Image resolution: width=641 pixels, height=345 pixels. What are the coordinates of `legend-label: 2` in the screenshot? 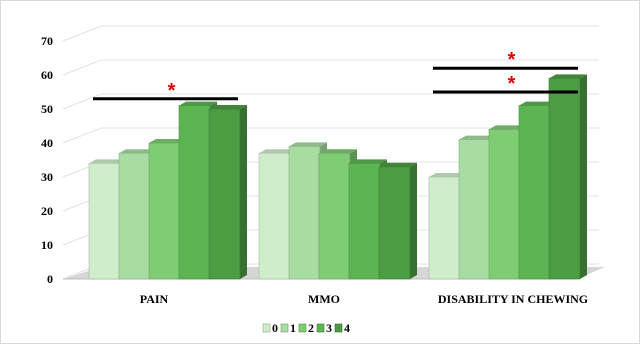 It's located at (311, 328).